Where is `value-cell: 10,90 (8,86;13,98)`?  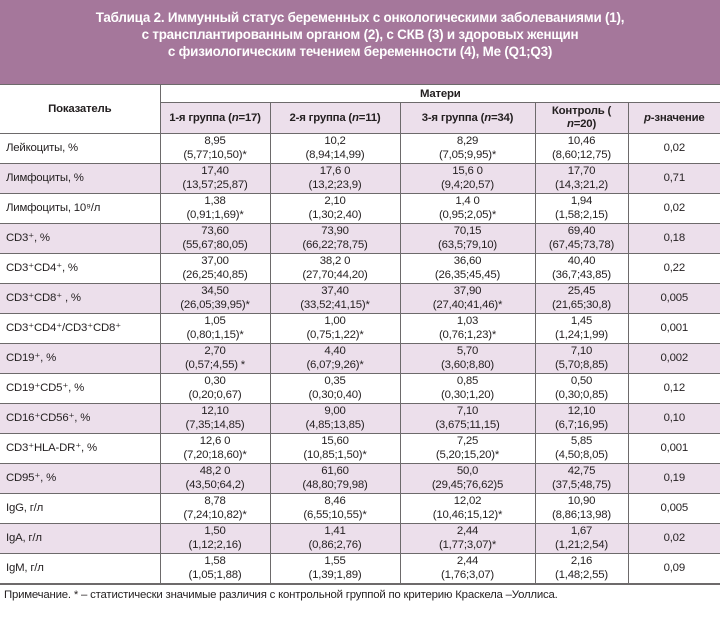
value-cell: 10,90 (8,86;13,98) is located at coordinates (581, 508).